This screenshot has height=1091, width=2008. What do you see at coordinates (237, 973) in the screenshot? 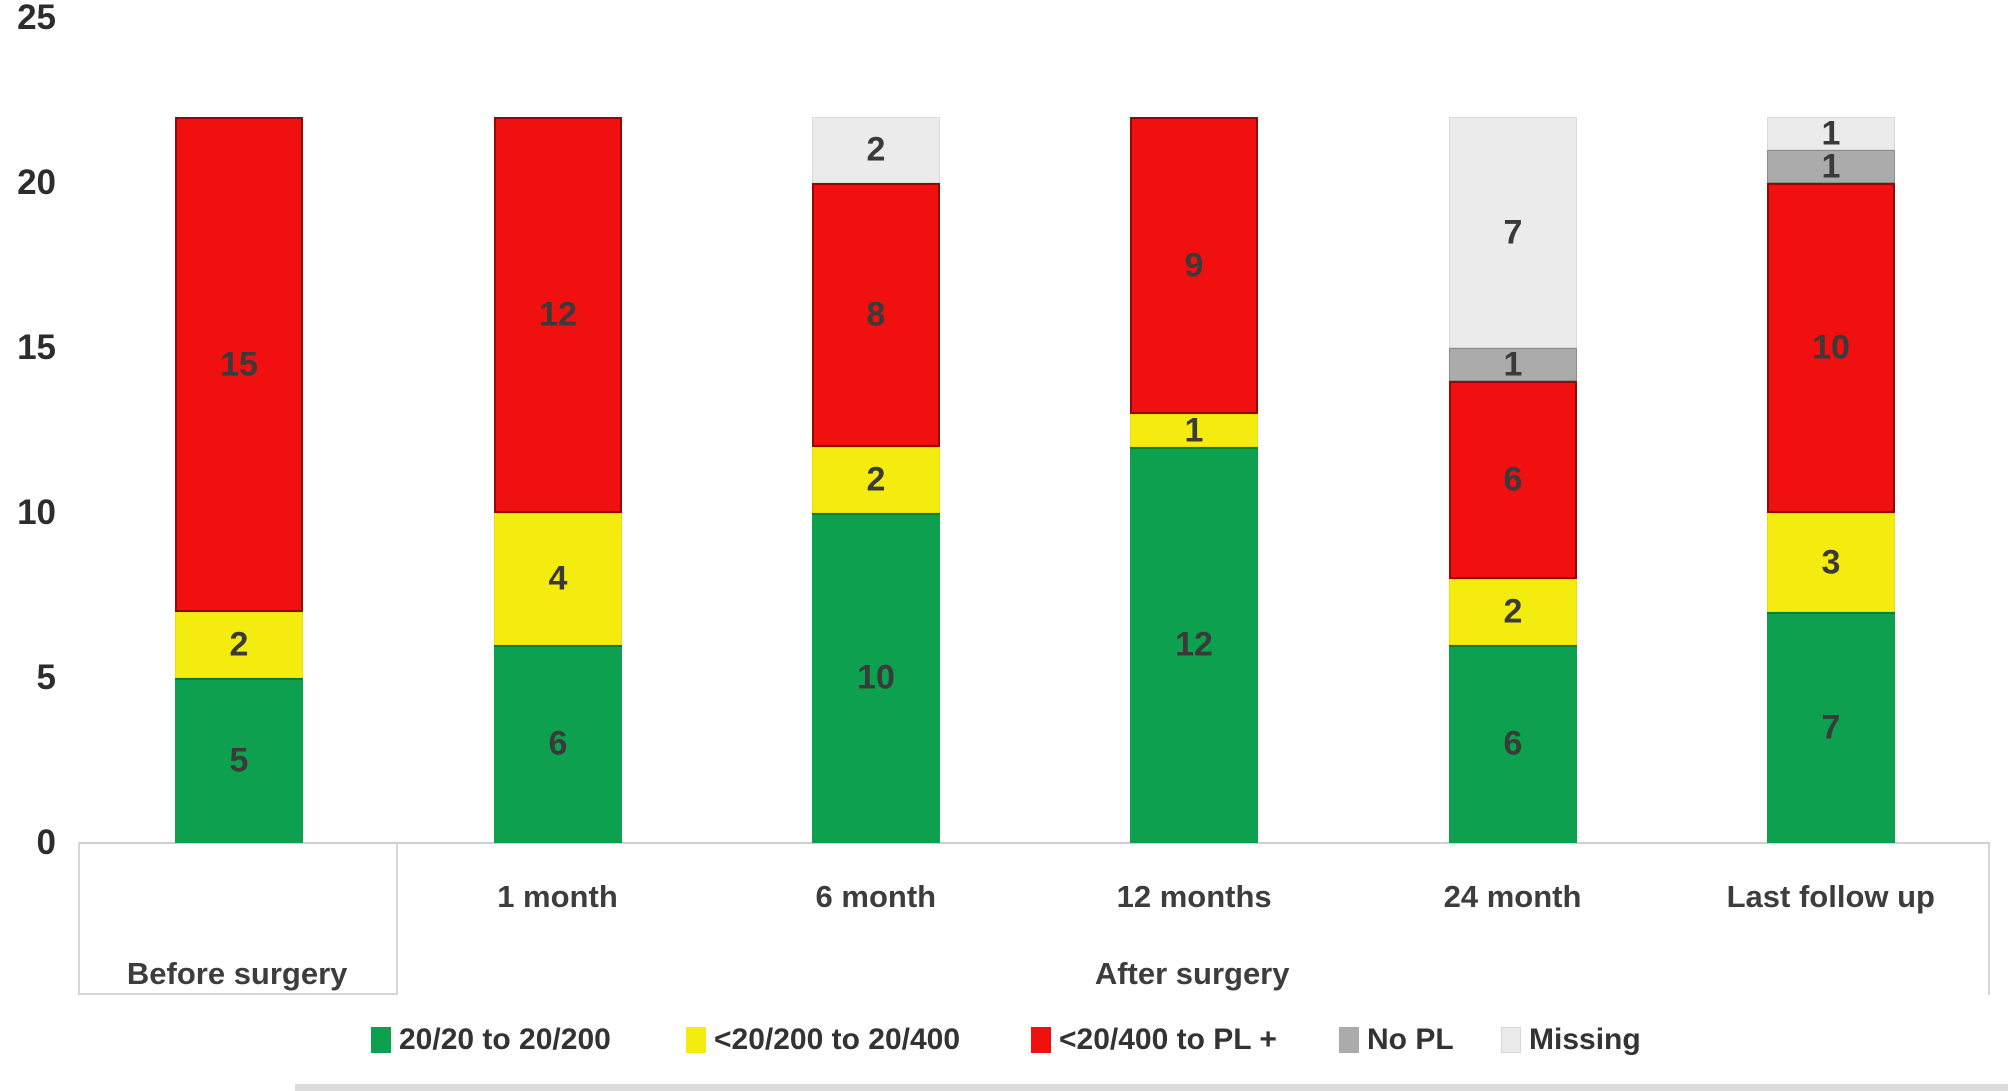
I see `group-label: Before surgery` at bounding box center [237, 973].